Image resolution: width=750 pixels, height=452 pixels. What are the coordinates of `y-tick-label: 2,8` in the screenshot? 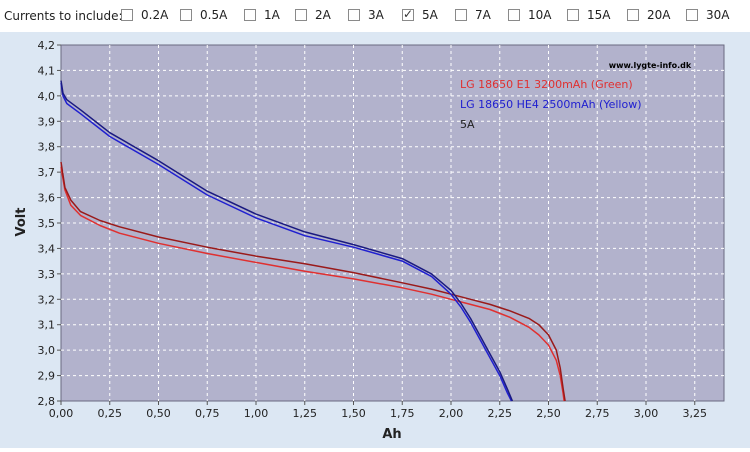 It's located at (47, 401).